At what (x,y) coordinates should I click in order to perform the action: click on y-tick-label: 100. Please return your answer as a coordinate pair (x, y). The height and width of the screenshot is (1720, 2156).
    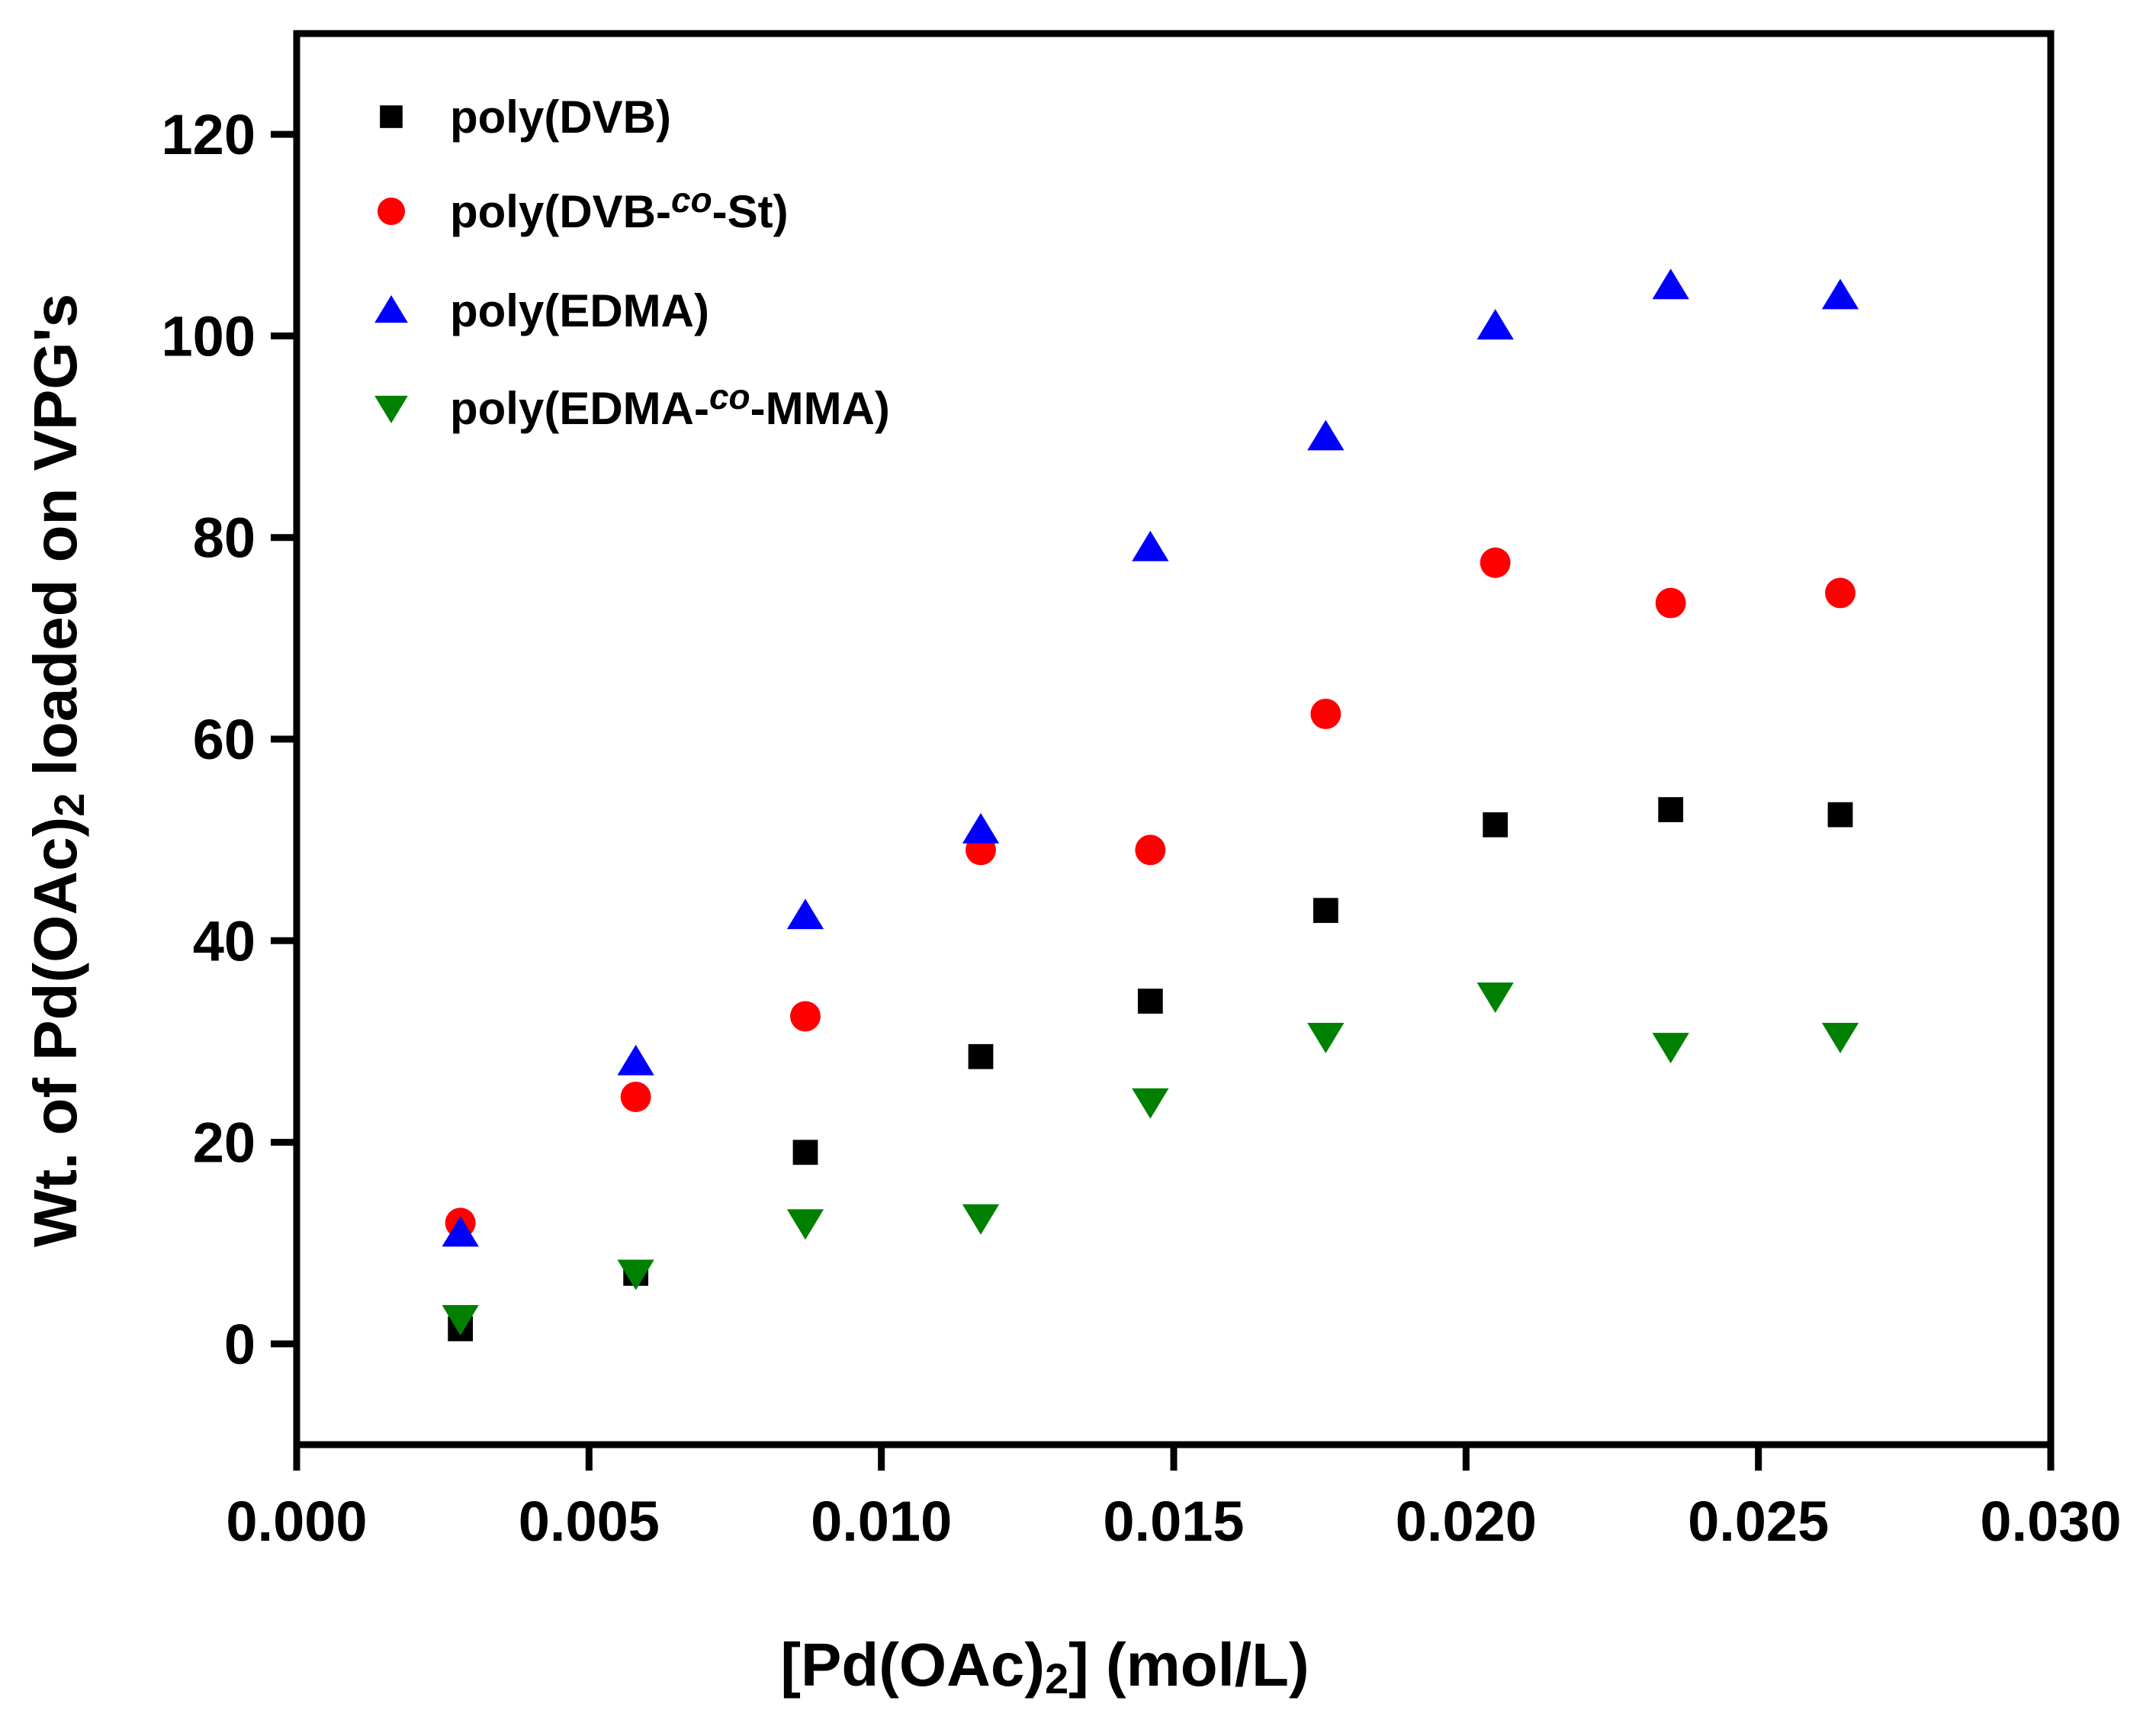
    Looking at the image, I should click on (208, 336).